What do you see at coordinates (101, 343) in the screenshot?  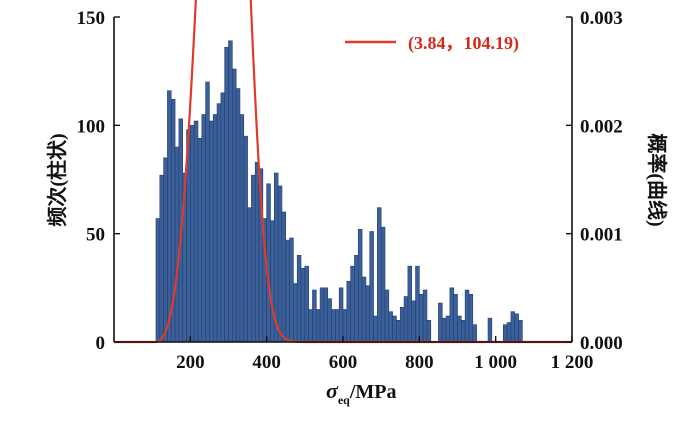 I see `y-left-tick-label: 0` at bounding box center [101, 343].